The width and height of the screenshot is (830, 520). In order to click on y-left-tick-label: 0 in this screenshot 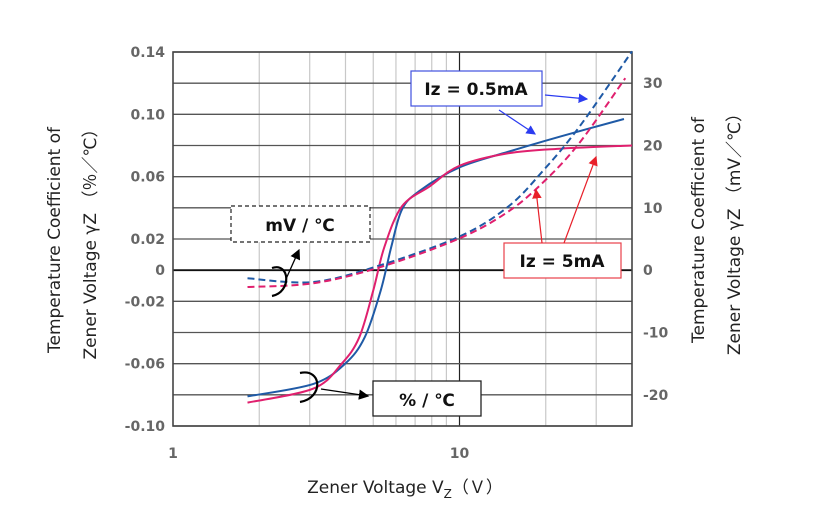, I will do `click(160, 271)`.